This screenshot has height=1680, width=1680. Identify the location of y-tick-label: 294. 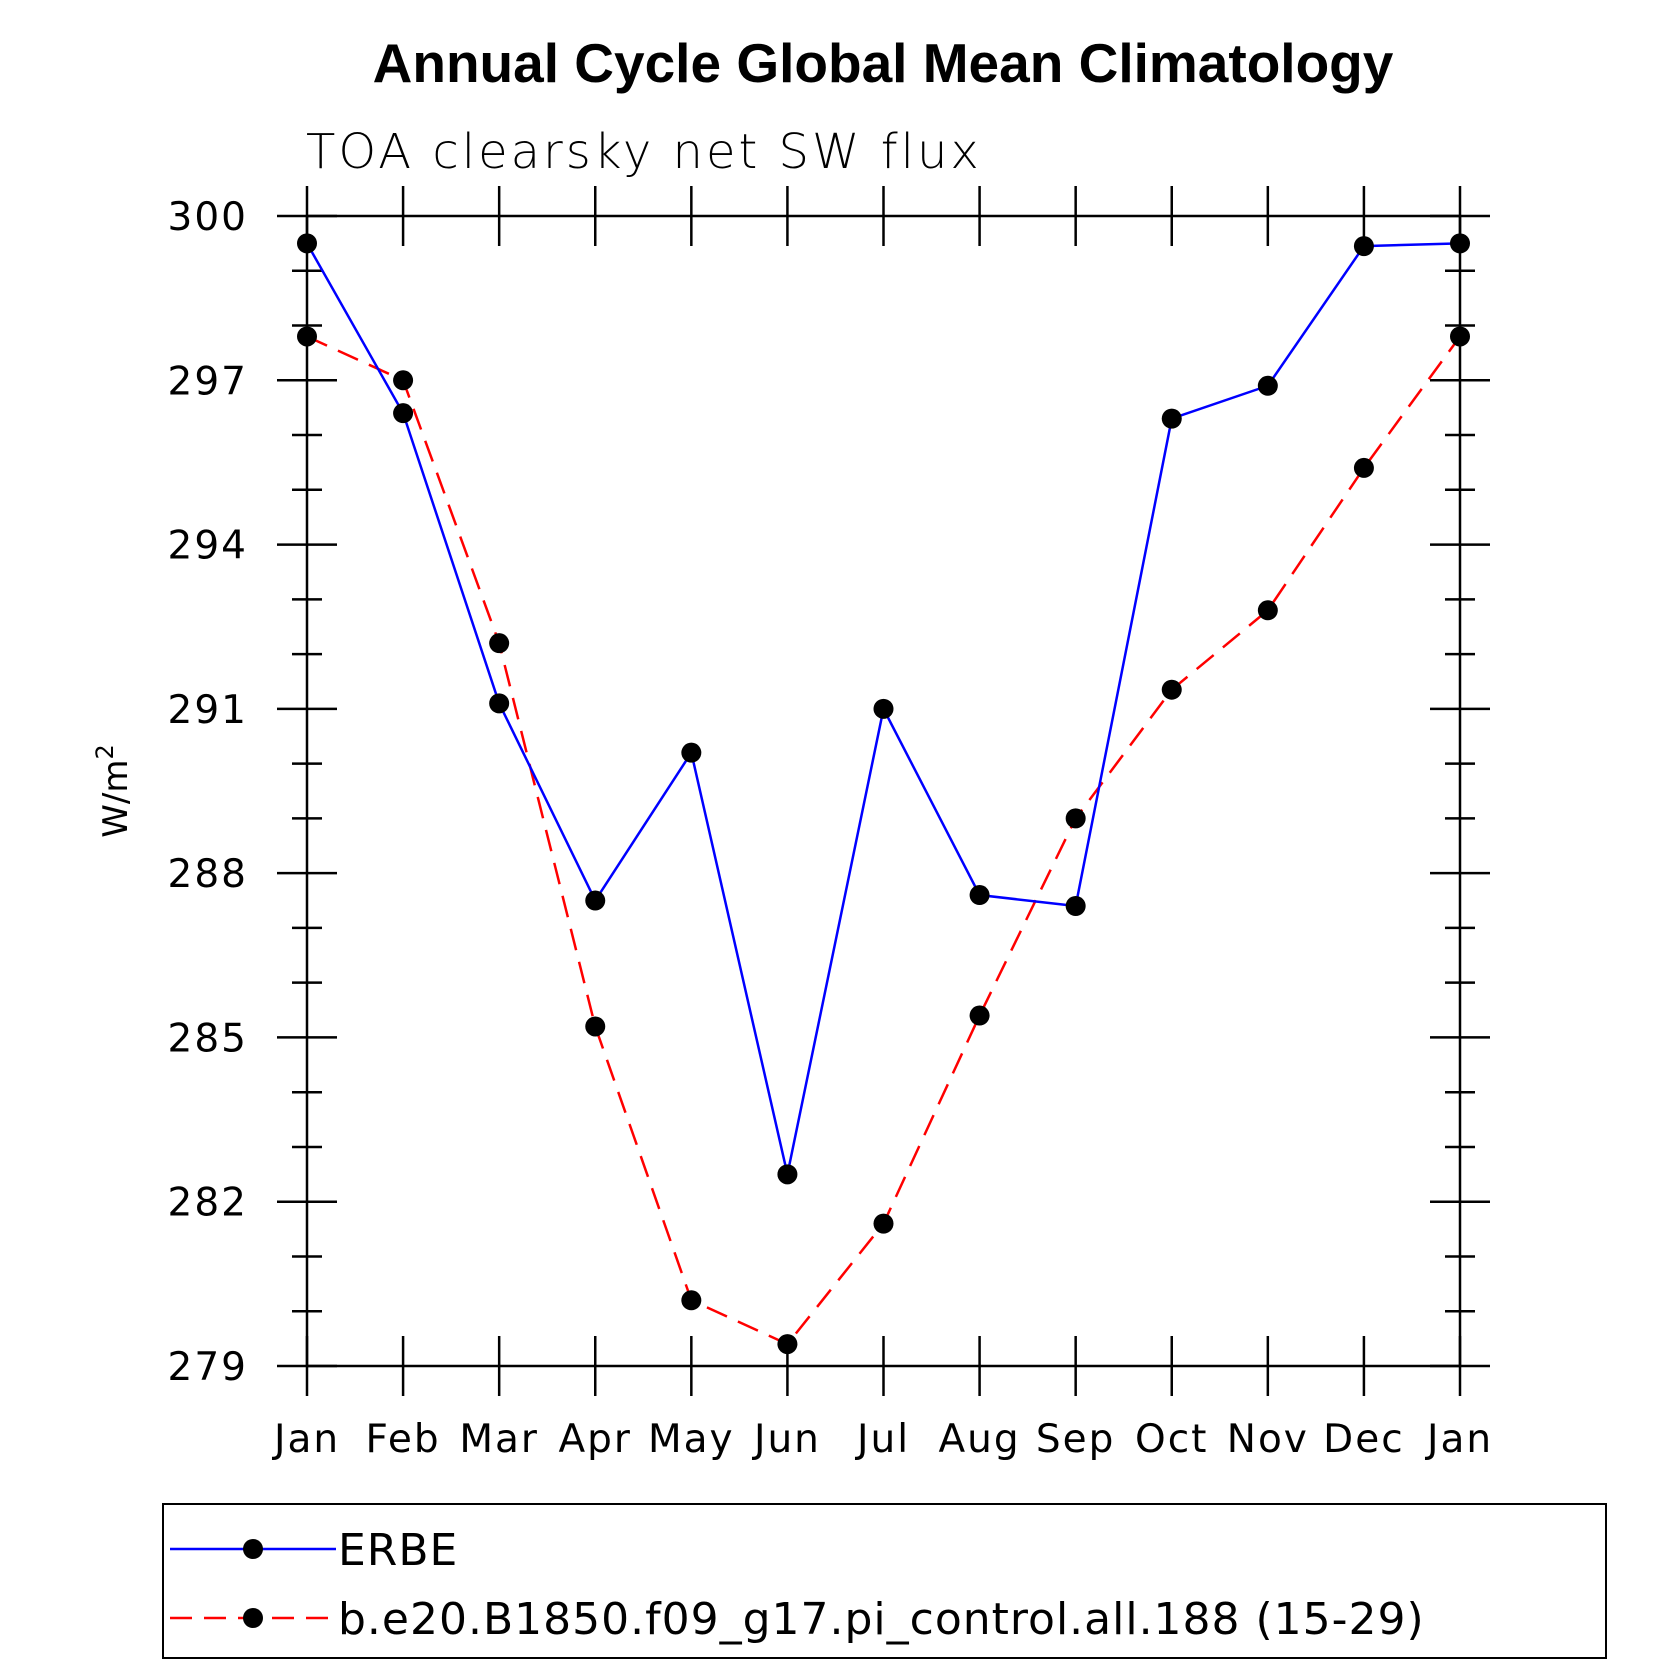
(208, 546).